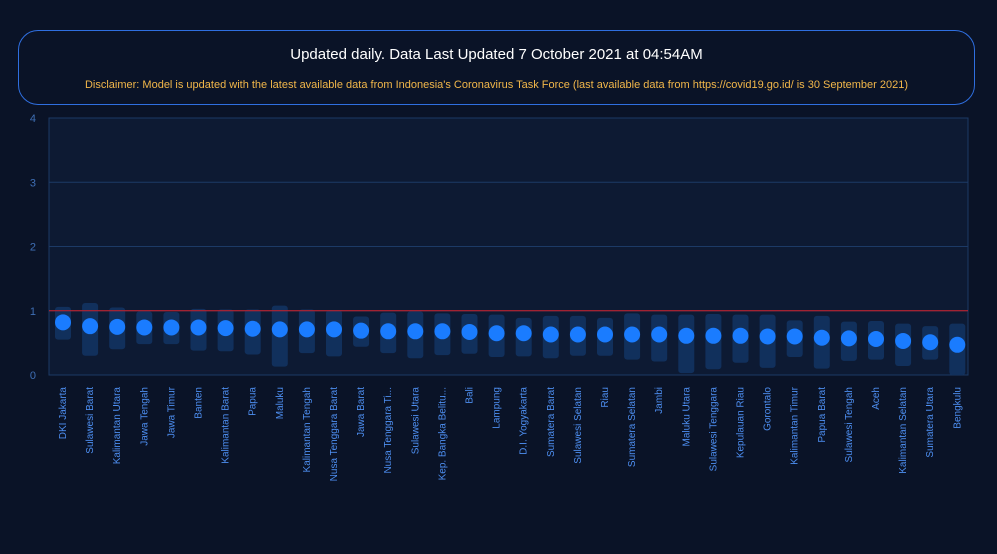 Image resolution: width=997 pixels, height=554 pixels. Describe the element at coordinates (253, 401) in the screenshot. I see `x-tick-label: Papua` at that location.